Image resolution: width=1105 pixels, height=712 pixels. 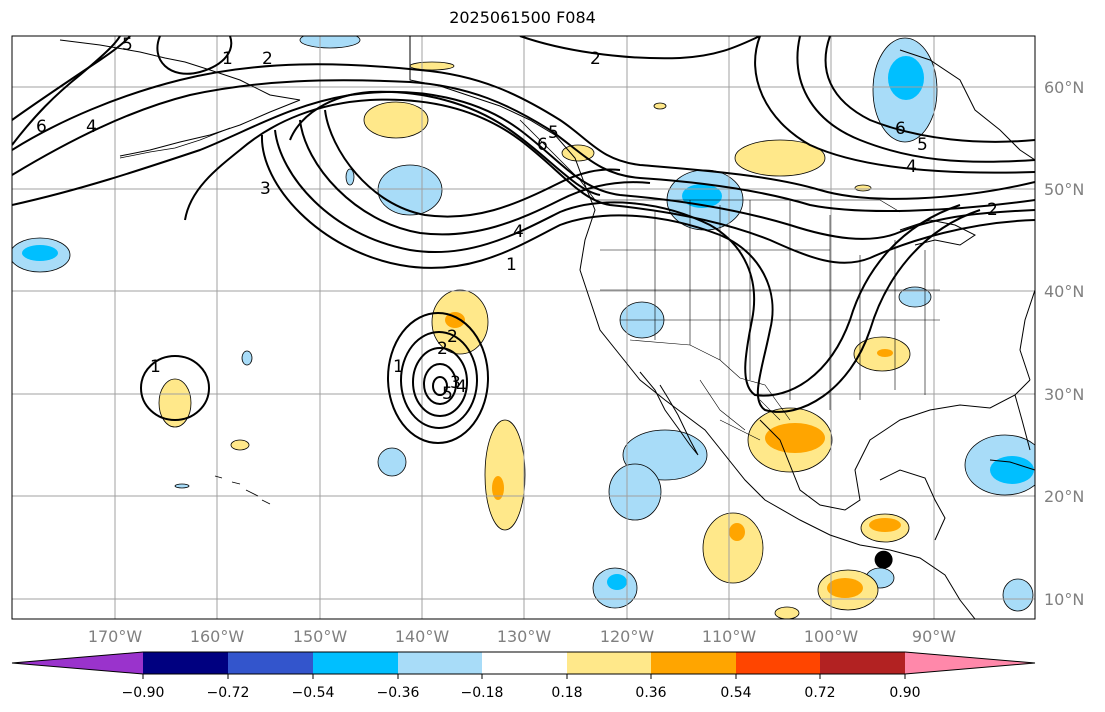 What do you see at coordinates (228, 693) in the screenshot?
I see `colorbar-tick-label: −0.72` at bounding box center [228, 693].